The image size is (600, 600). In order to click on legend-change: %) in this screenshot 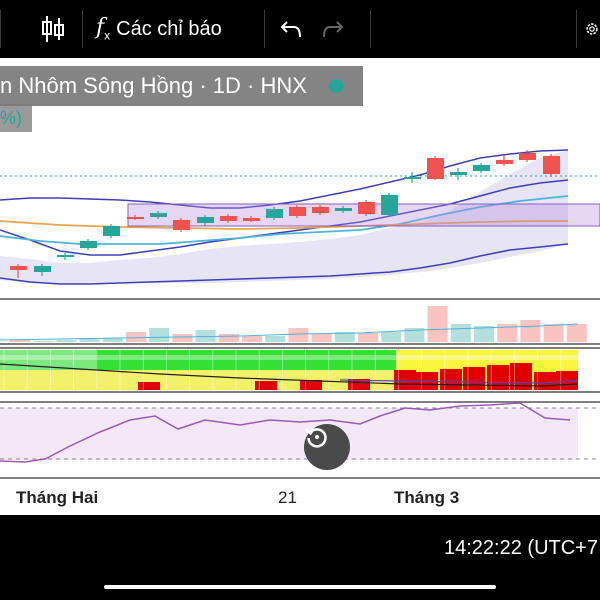, I will do `click(16, 118)`.